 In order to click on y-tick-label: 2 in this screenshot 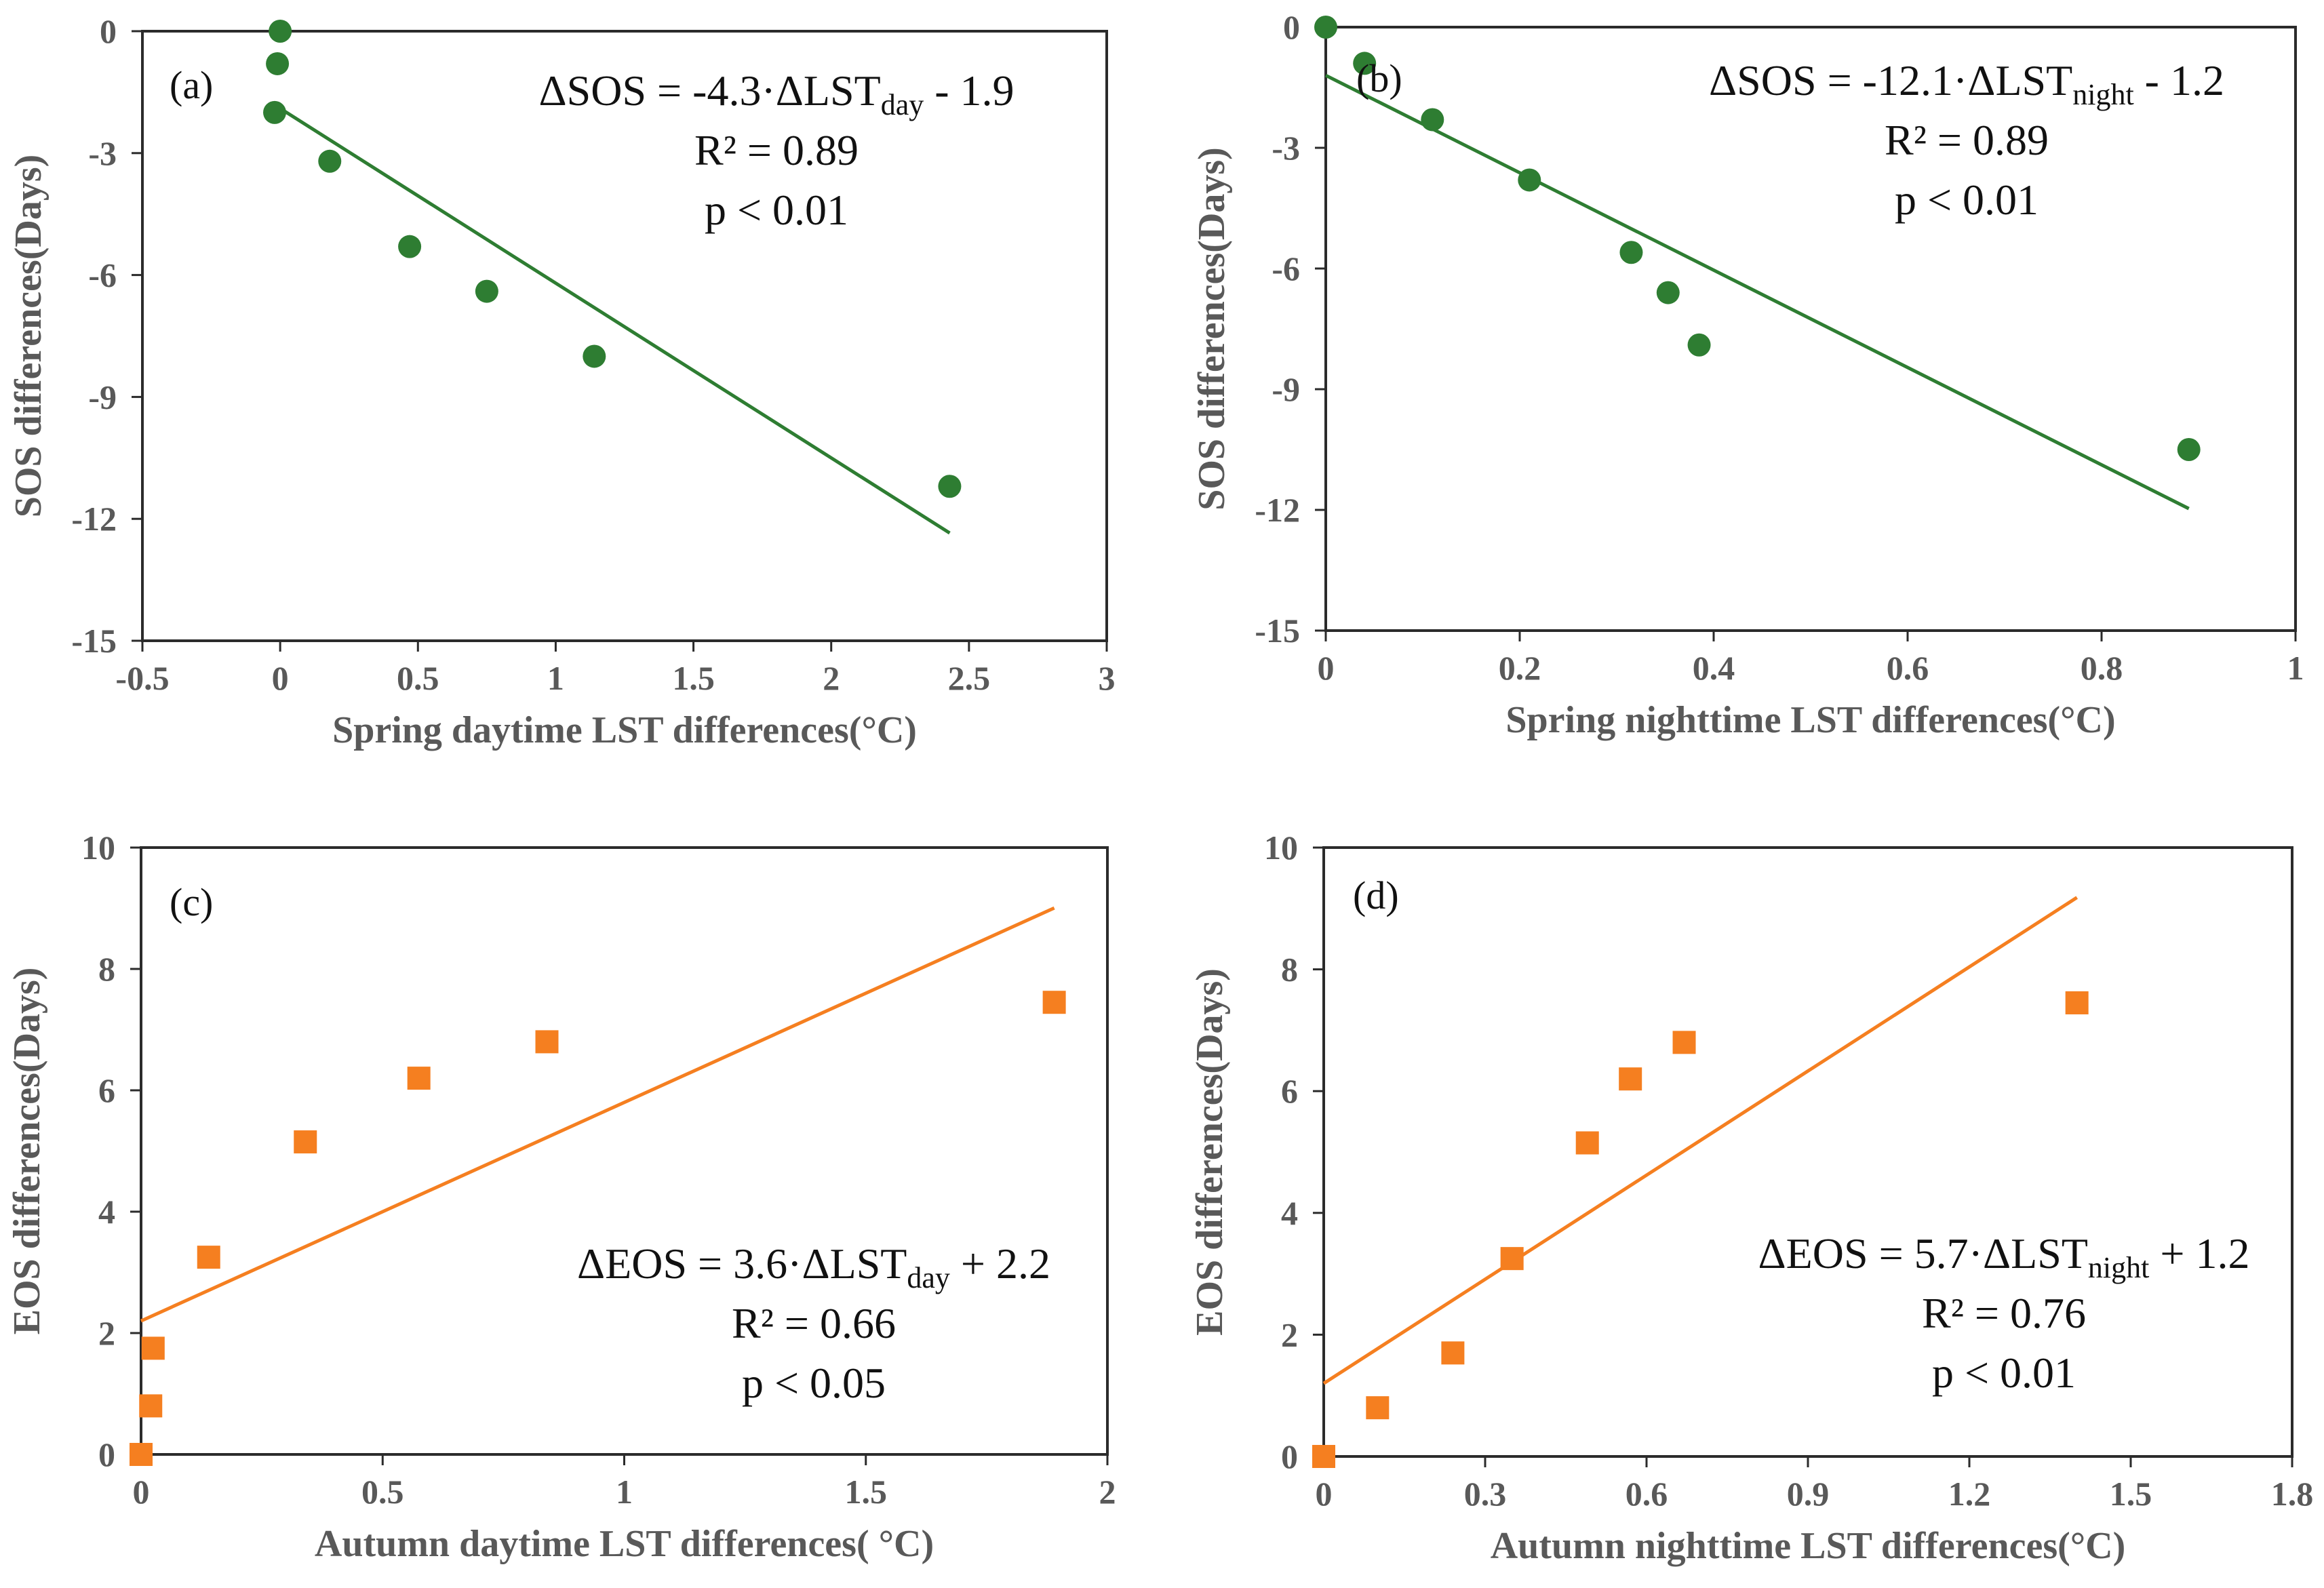, I will do `click(106, 1333)`.